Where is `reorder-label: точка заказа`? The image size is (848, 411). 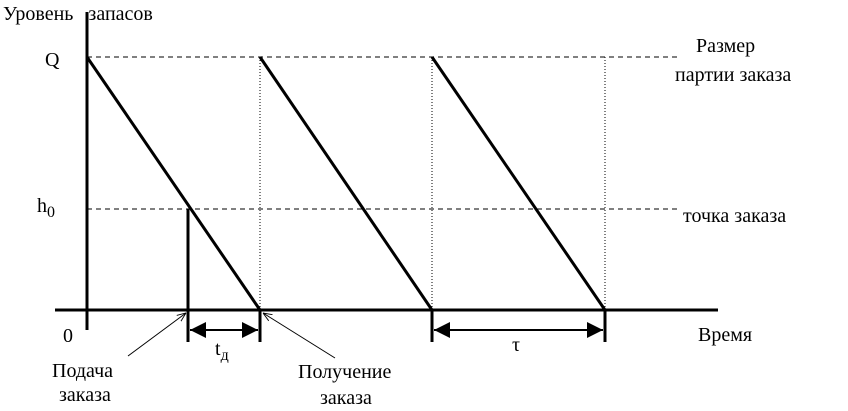 reorder-label: точка заказа is located at coordinates (734, 216).